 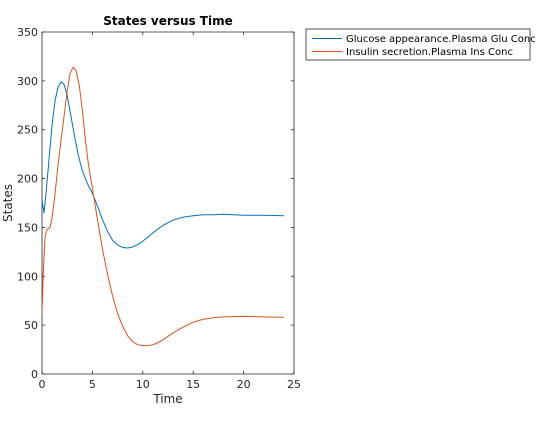 I want to click on y-tick-label: 100, so click(x=27, y=276).